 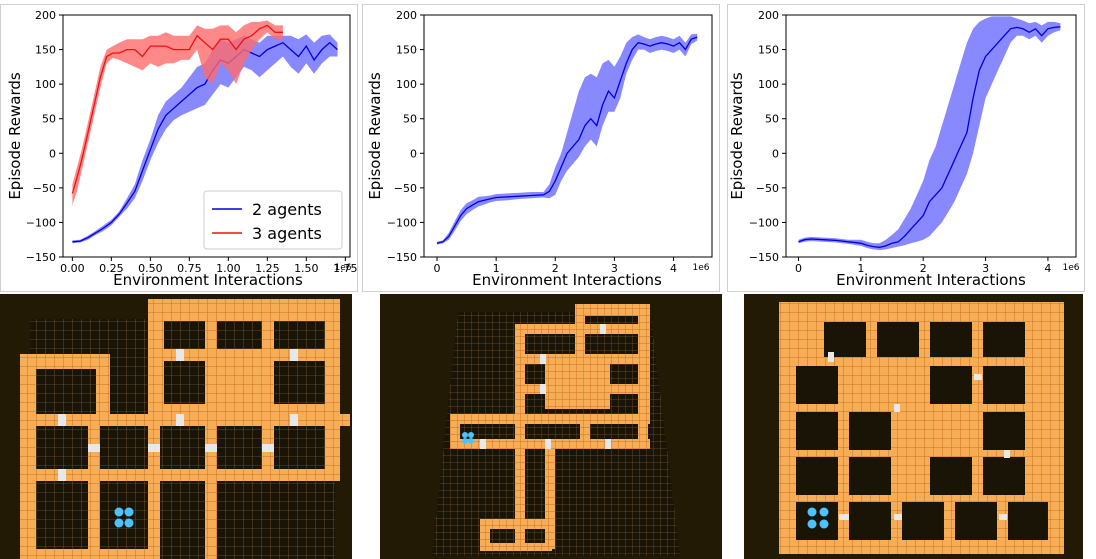 What do you see at coordinates (228, 268) in the screenshot?
I see `x-tick-label: 1.00` at bounding box center [228, 268].